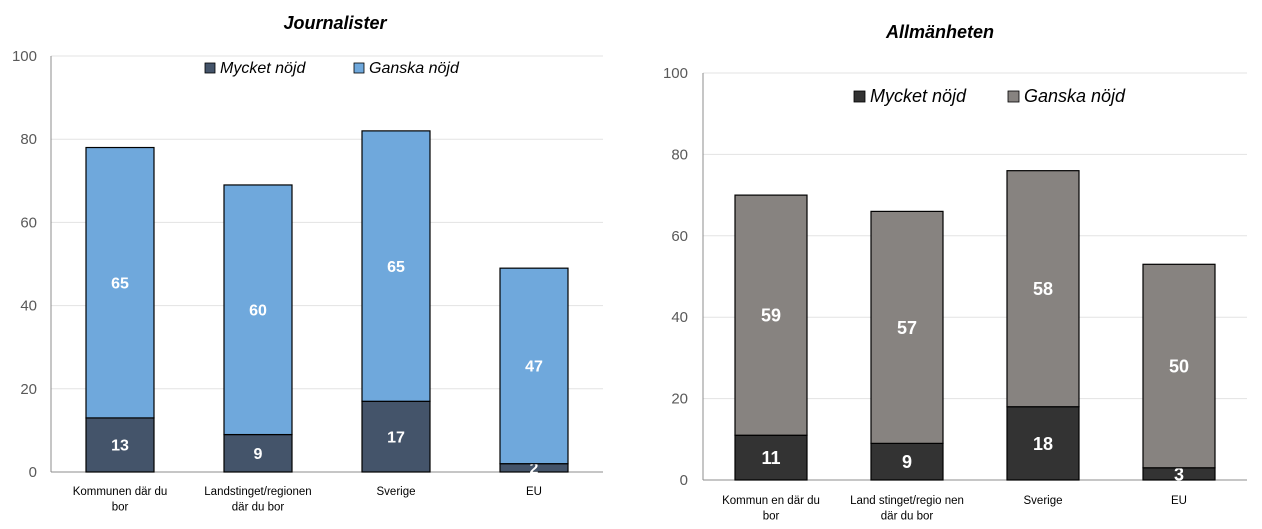 This screenshot has width=1262, height=529. Describe the element at coordinates (771, 509) in the screenshot. I see `x-tick-label: Kommun en där du bor` at that location.